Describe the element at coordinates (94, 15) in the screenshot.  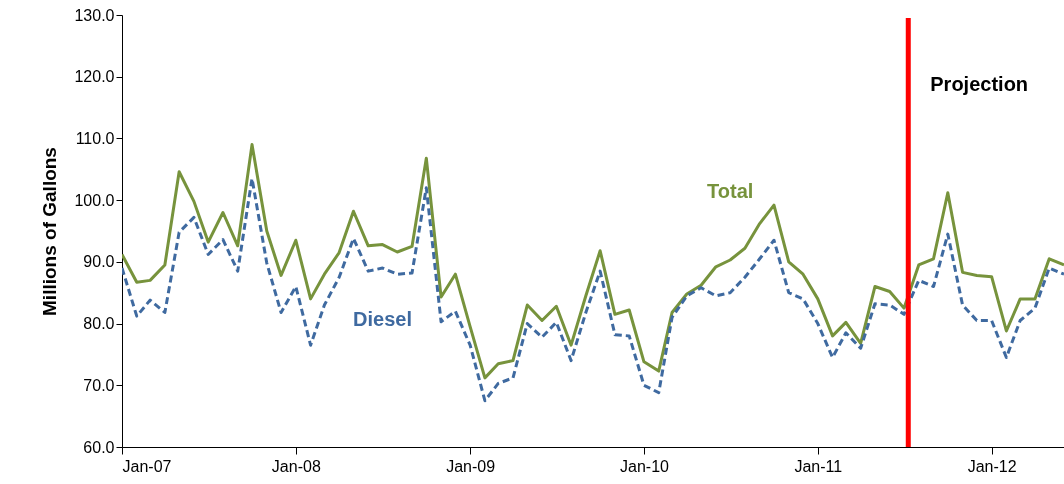
I see `y-tick-label: 130.0` at that location.